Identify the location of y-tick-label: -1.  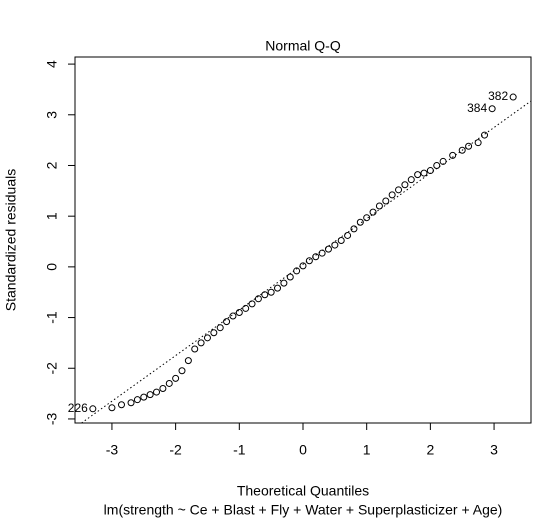
(52, 317).